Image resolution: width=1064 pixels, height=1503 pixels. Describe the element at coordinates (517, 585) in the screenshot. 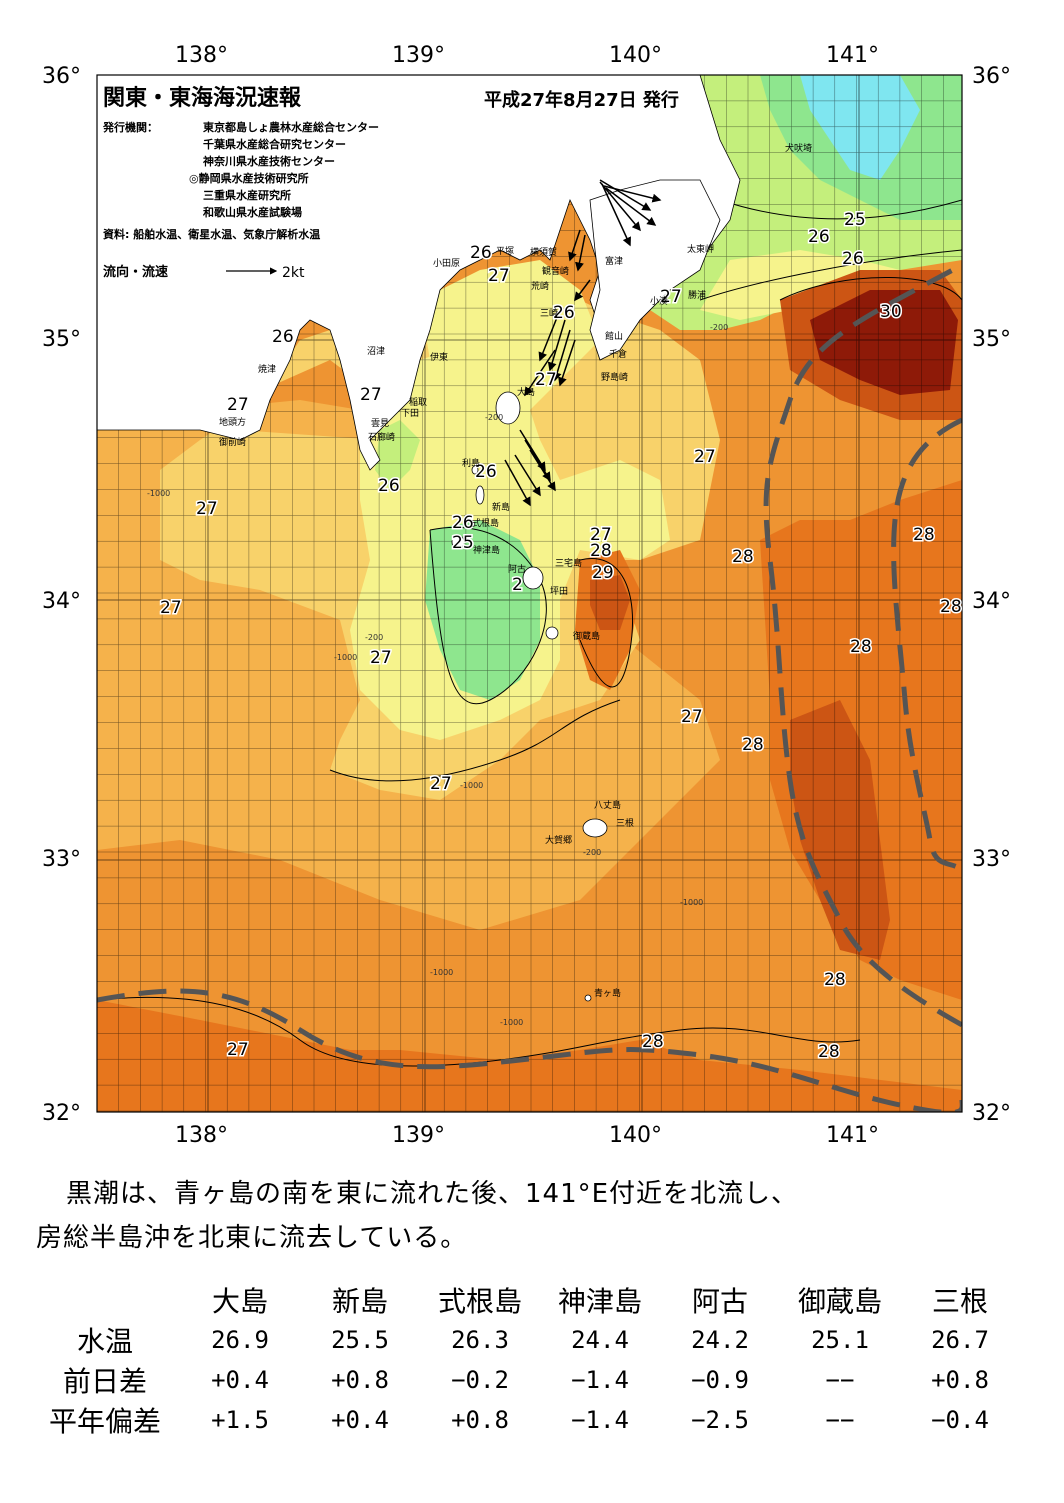

I see `isotherm-label: 2` at that location.